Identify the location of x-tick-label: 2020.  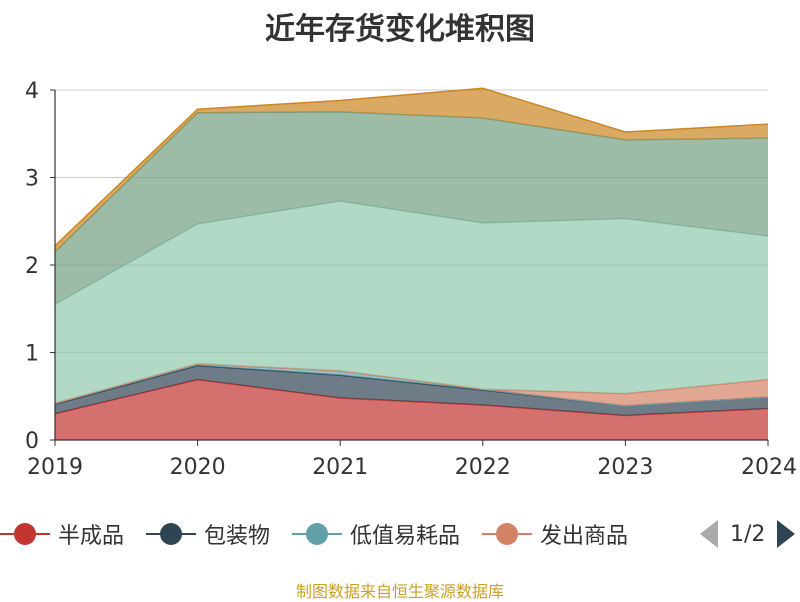
(198, 467).